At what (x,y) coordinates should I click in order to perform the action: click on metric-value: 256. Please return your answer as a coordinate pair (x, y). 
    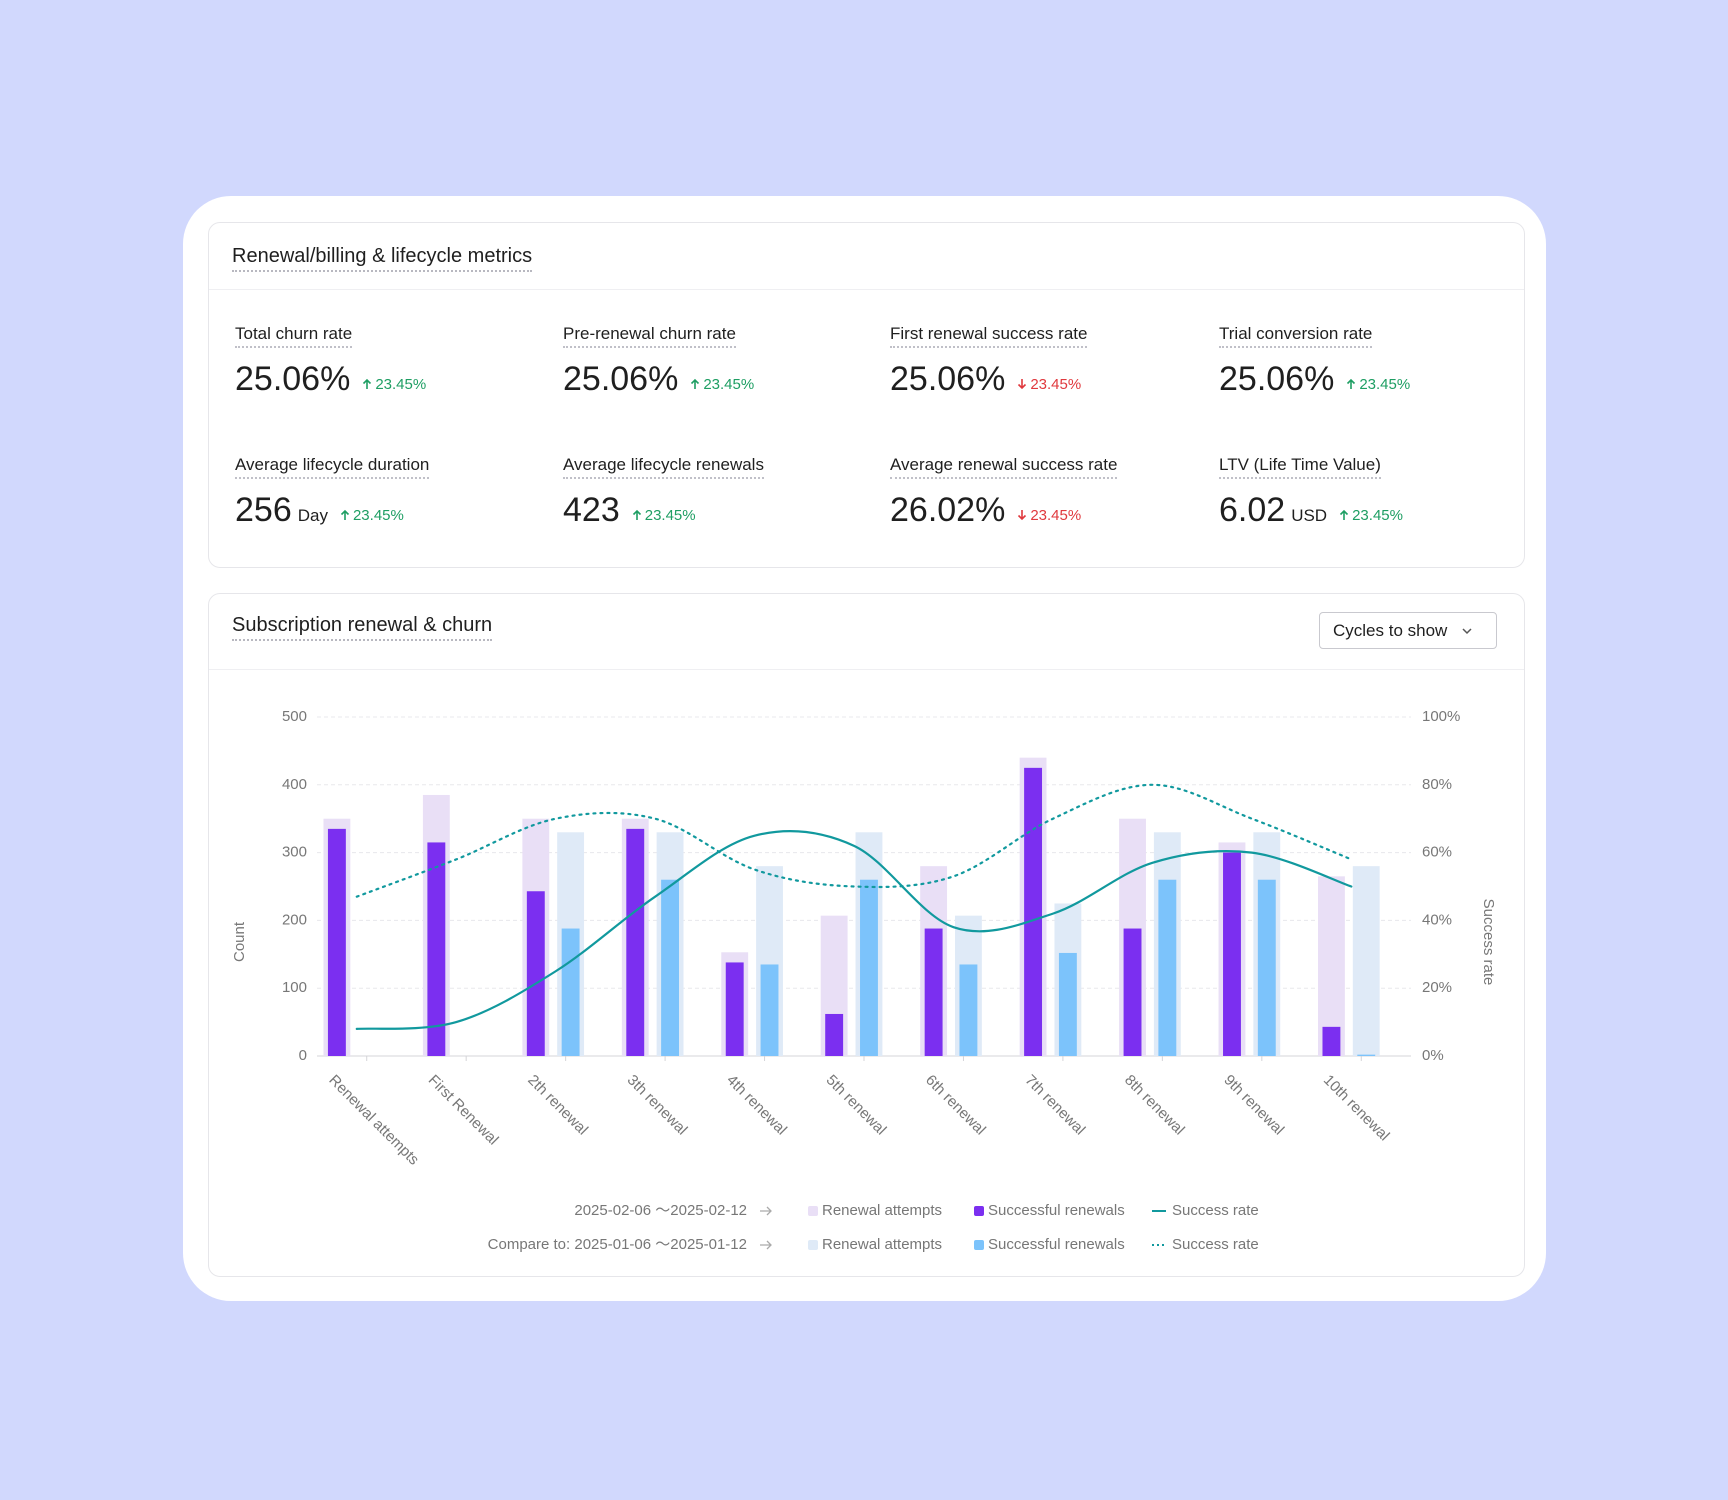
    Looking at the image, I should click on (263, 510).